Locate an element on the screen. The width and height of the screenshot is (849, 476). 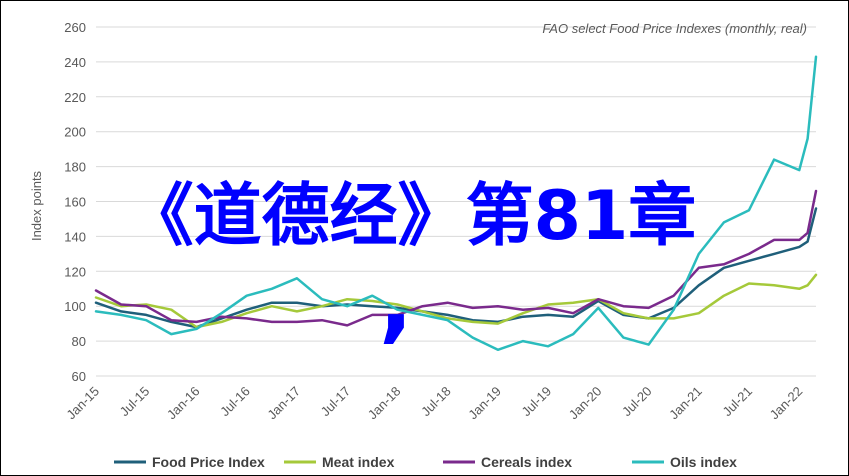
y-tick-label: 100 is located at coordinates (75, 306).